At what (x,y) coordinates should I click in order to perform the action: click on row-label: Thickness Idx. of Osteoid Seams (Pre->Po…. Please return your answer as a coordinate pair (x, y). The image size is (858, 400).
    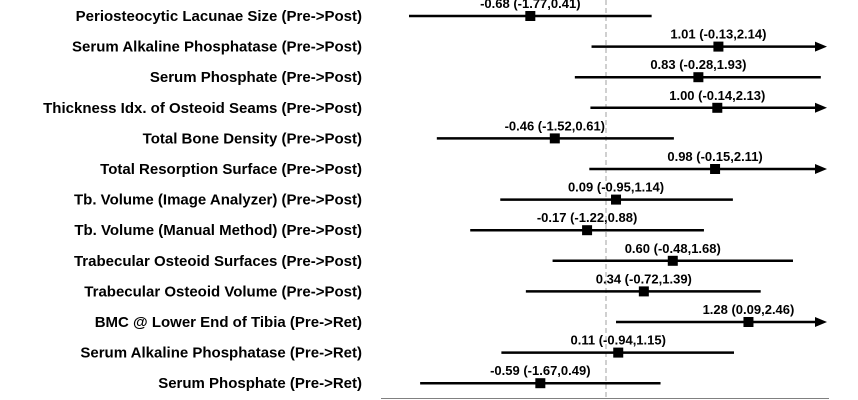
    Looking at the image, I should click on (202, 108).